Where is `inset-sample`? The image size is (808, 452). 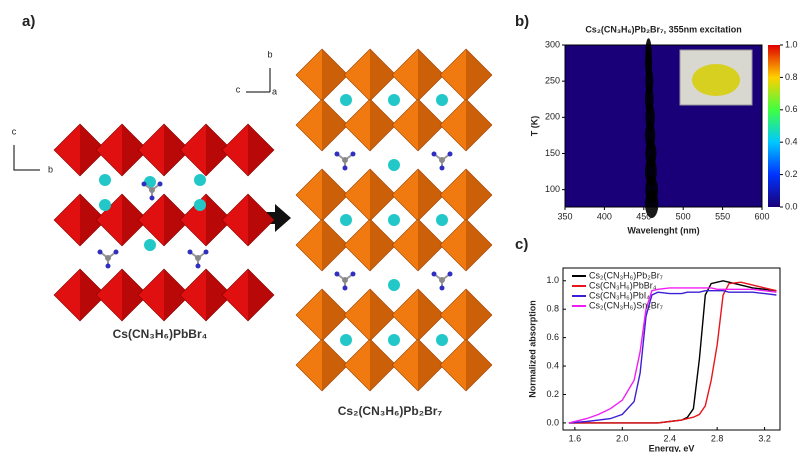 inset-sample is located at coordinates (716, 80).